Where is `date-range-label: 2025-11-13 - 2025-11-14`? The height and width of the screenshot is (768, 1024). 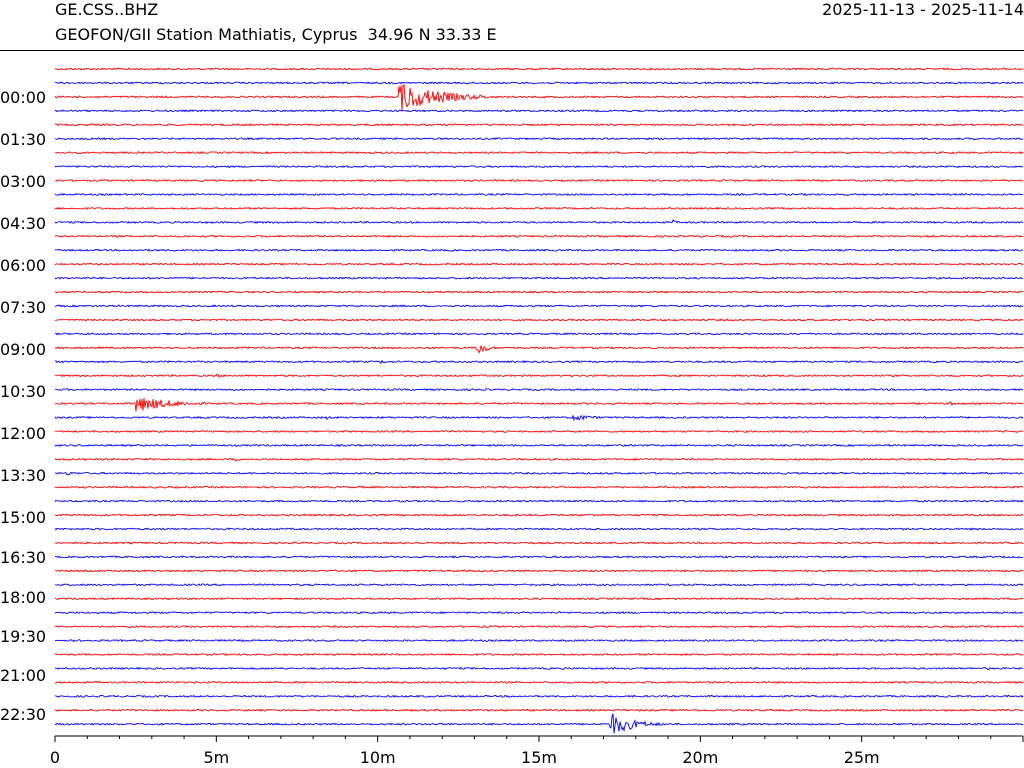
date-range-label: 2025-11-13 - 2025-11-14 is located at coordinates (923, 9).